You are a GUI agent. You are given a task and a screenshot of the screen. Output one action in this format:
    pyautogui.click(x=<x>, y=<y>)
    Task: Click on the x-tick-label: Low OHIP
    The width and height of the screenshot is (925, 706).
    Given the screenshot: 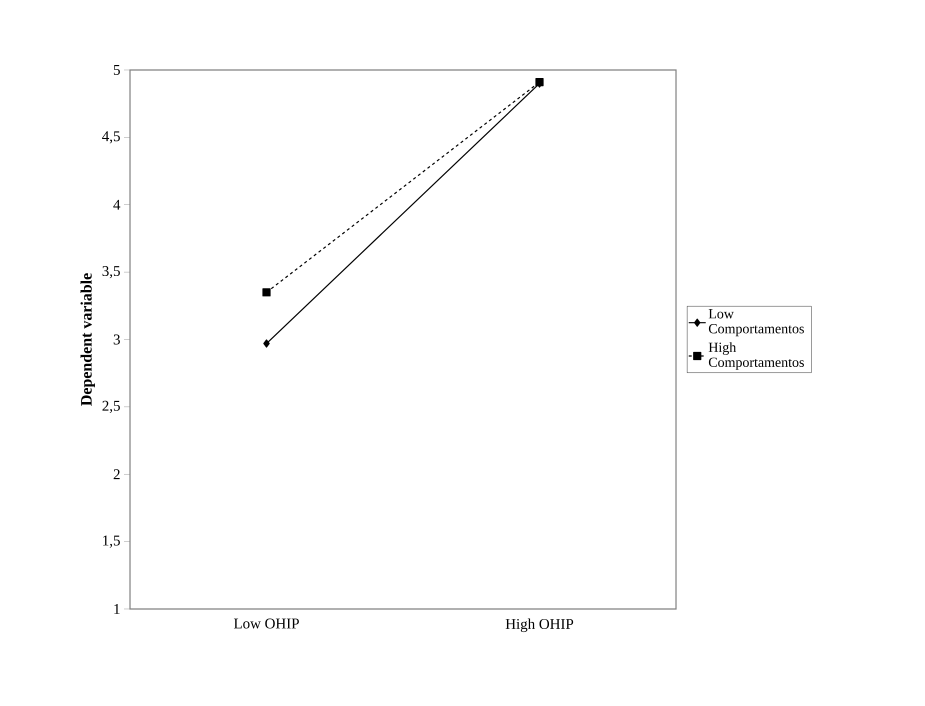 What is the action you would take?
    pyautogui.click(x=266, y=623)
    